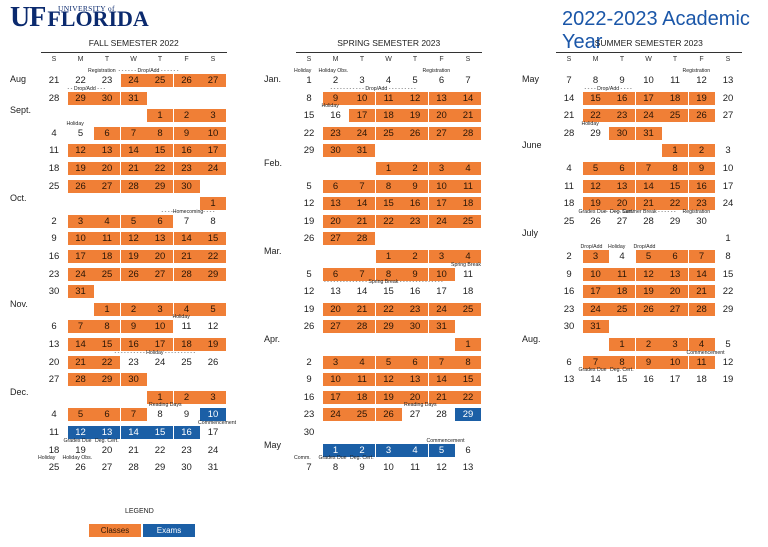 This screenshot has height=547, width=768. I want to click on class-day: 8, so click(160, 133).